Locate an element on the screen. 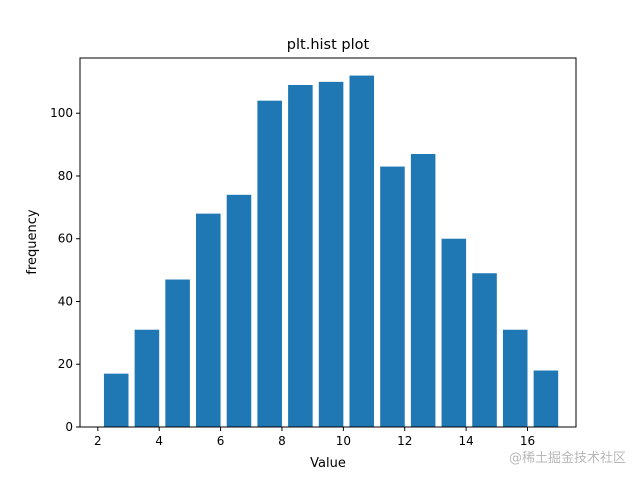 The width and height of the screenshot is (640, 480). y-axis-label: frequency is located at coordinates (32, 242).